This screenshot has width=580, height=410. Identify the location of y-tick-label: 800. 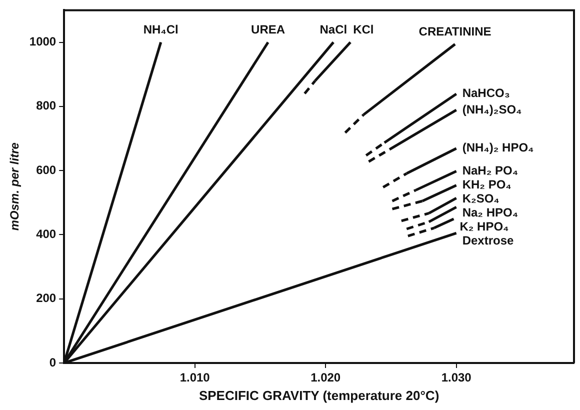
(46, 105).